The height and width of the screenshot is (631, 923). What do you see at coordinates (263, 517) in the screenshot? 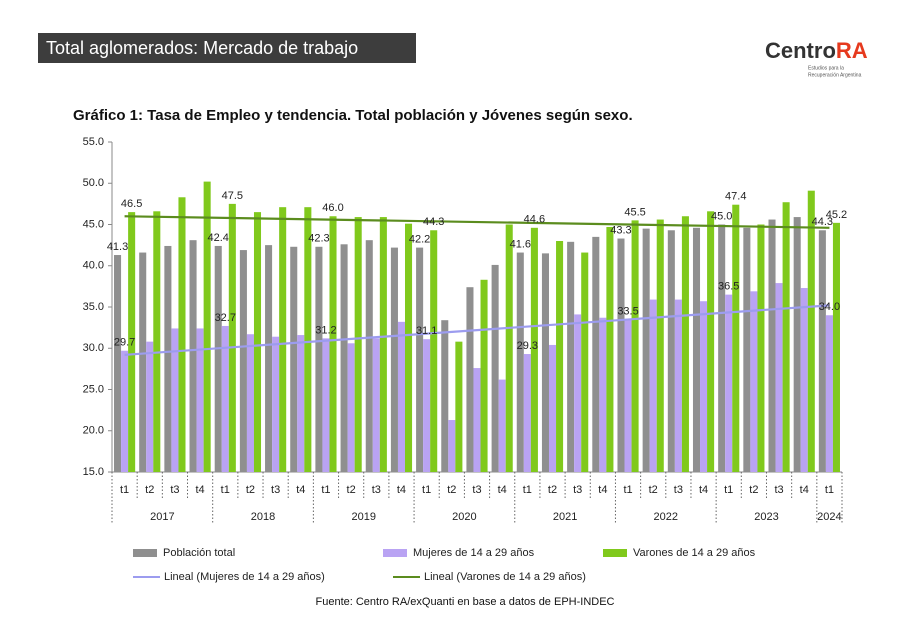
I see `year-label: 2018` at bounding box center [263, 517].